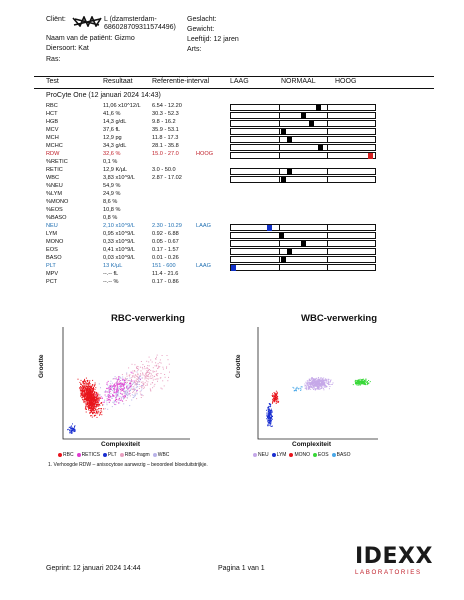 The height and width of the screenshot is (600, 464). Describe the element at coordinates (119, 250) in the screenshot. I see `result-value: 0,41 x10^9/L` at that location.